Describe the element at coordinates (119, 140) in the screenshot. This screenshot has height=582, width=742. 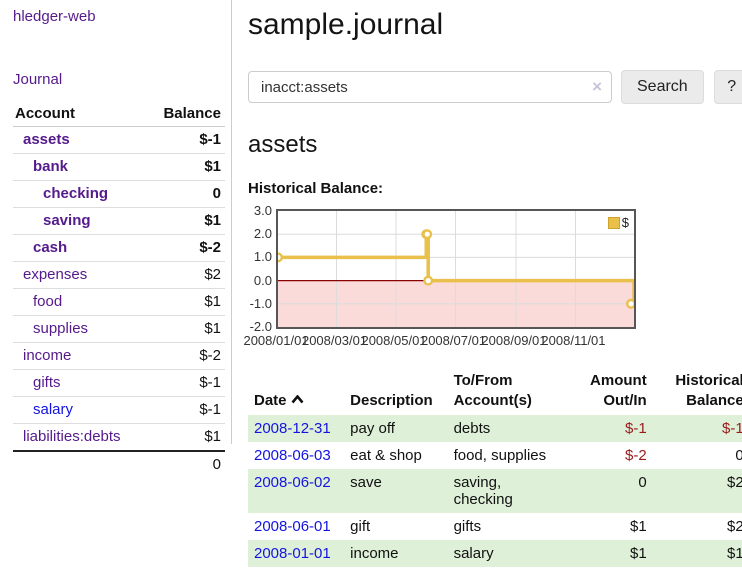
I see `account-row: assets $-1` at that location.